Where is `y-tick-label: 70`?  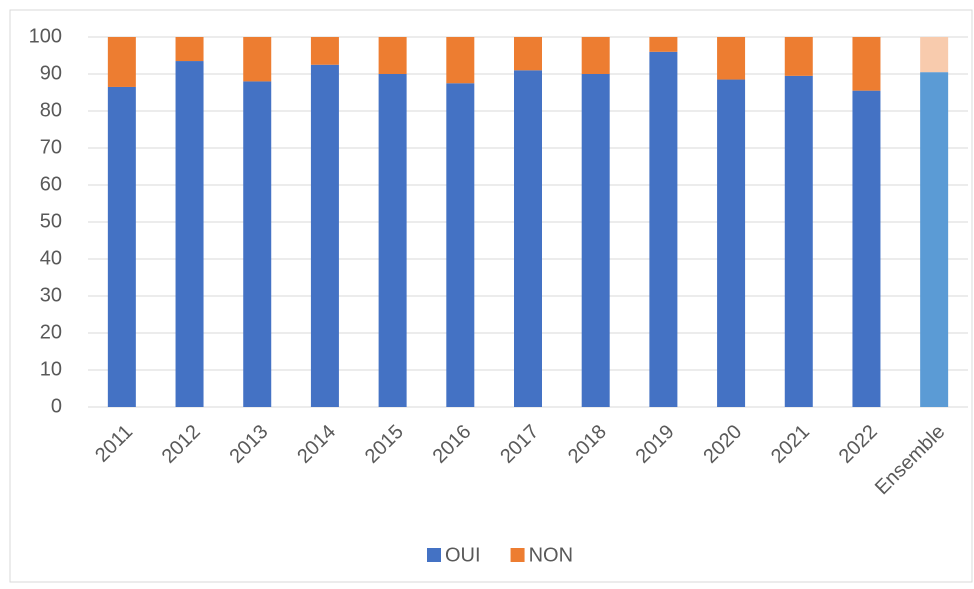 y-tick-label: 70 is located at coordinates (51, 147).